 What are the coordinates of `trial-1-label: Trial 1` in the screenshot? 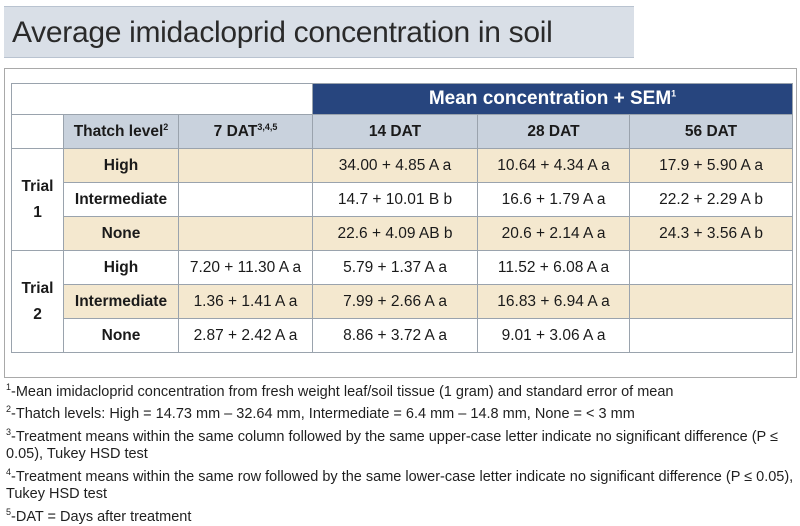 It's located at (37, 199).